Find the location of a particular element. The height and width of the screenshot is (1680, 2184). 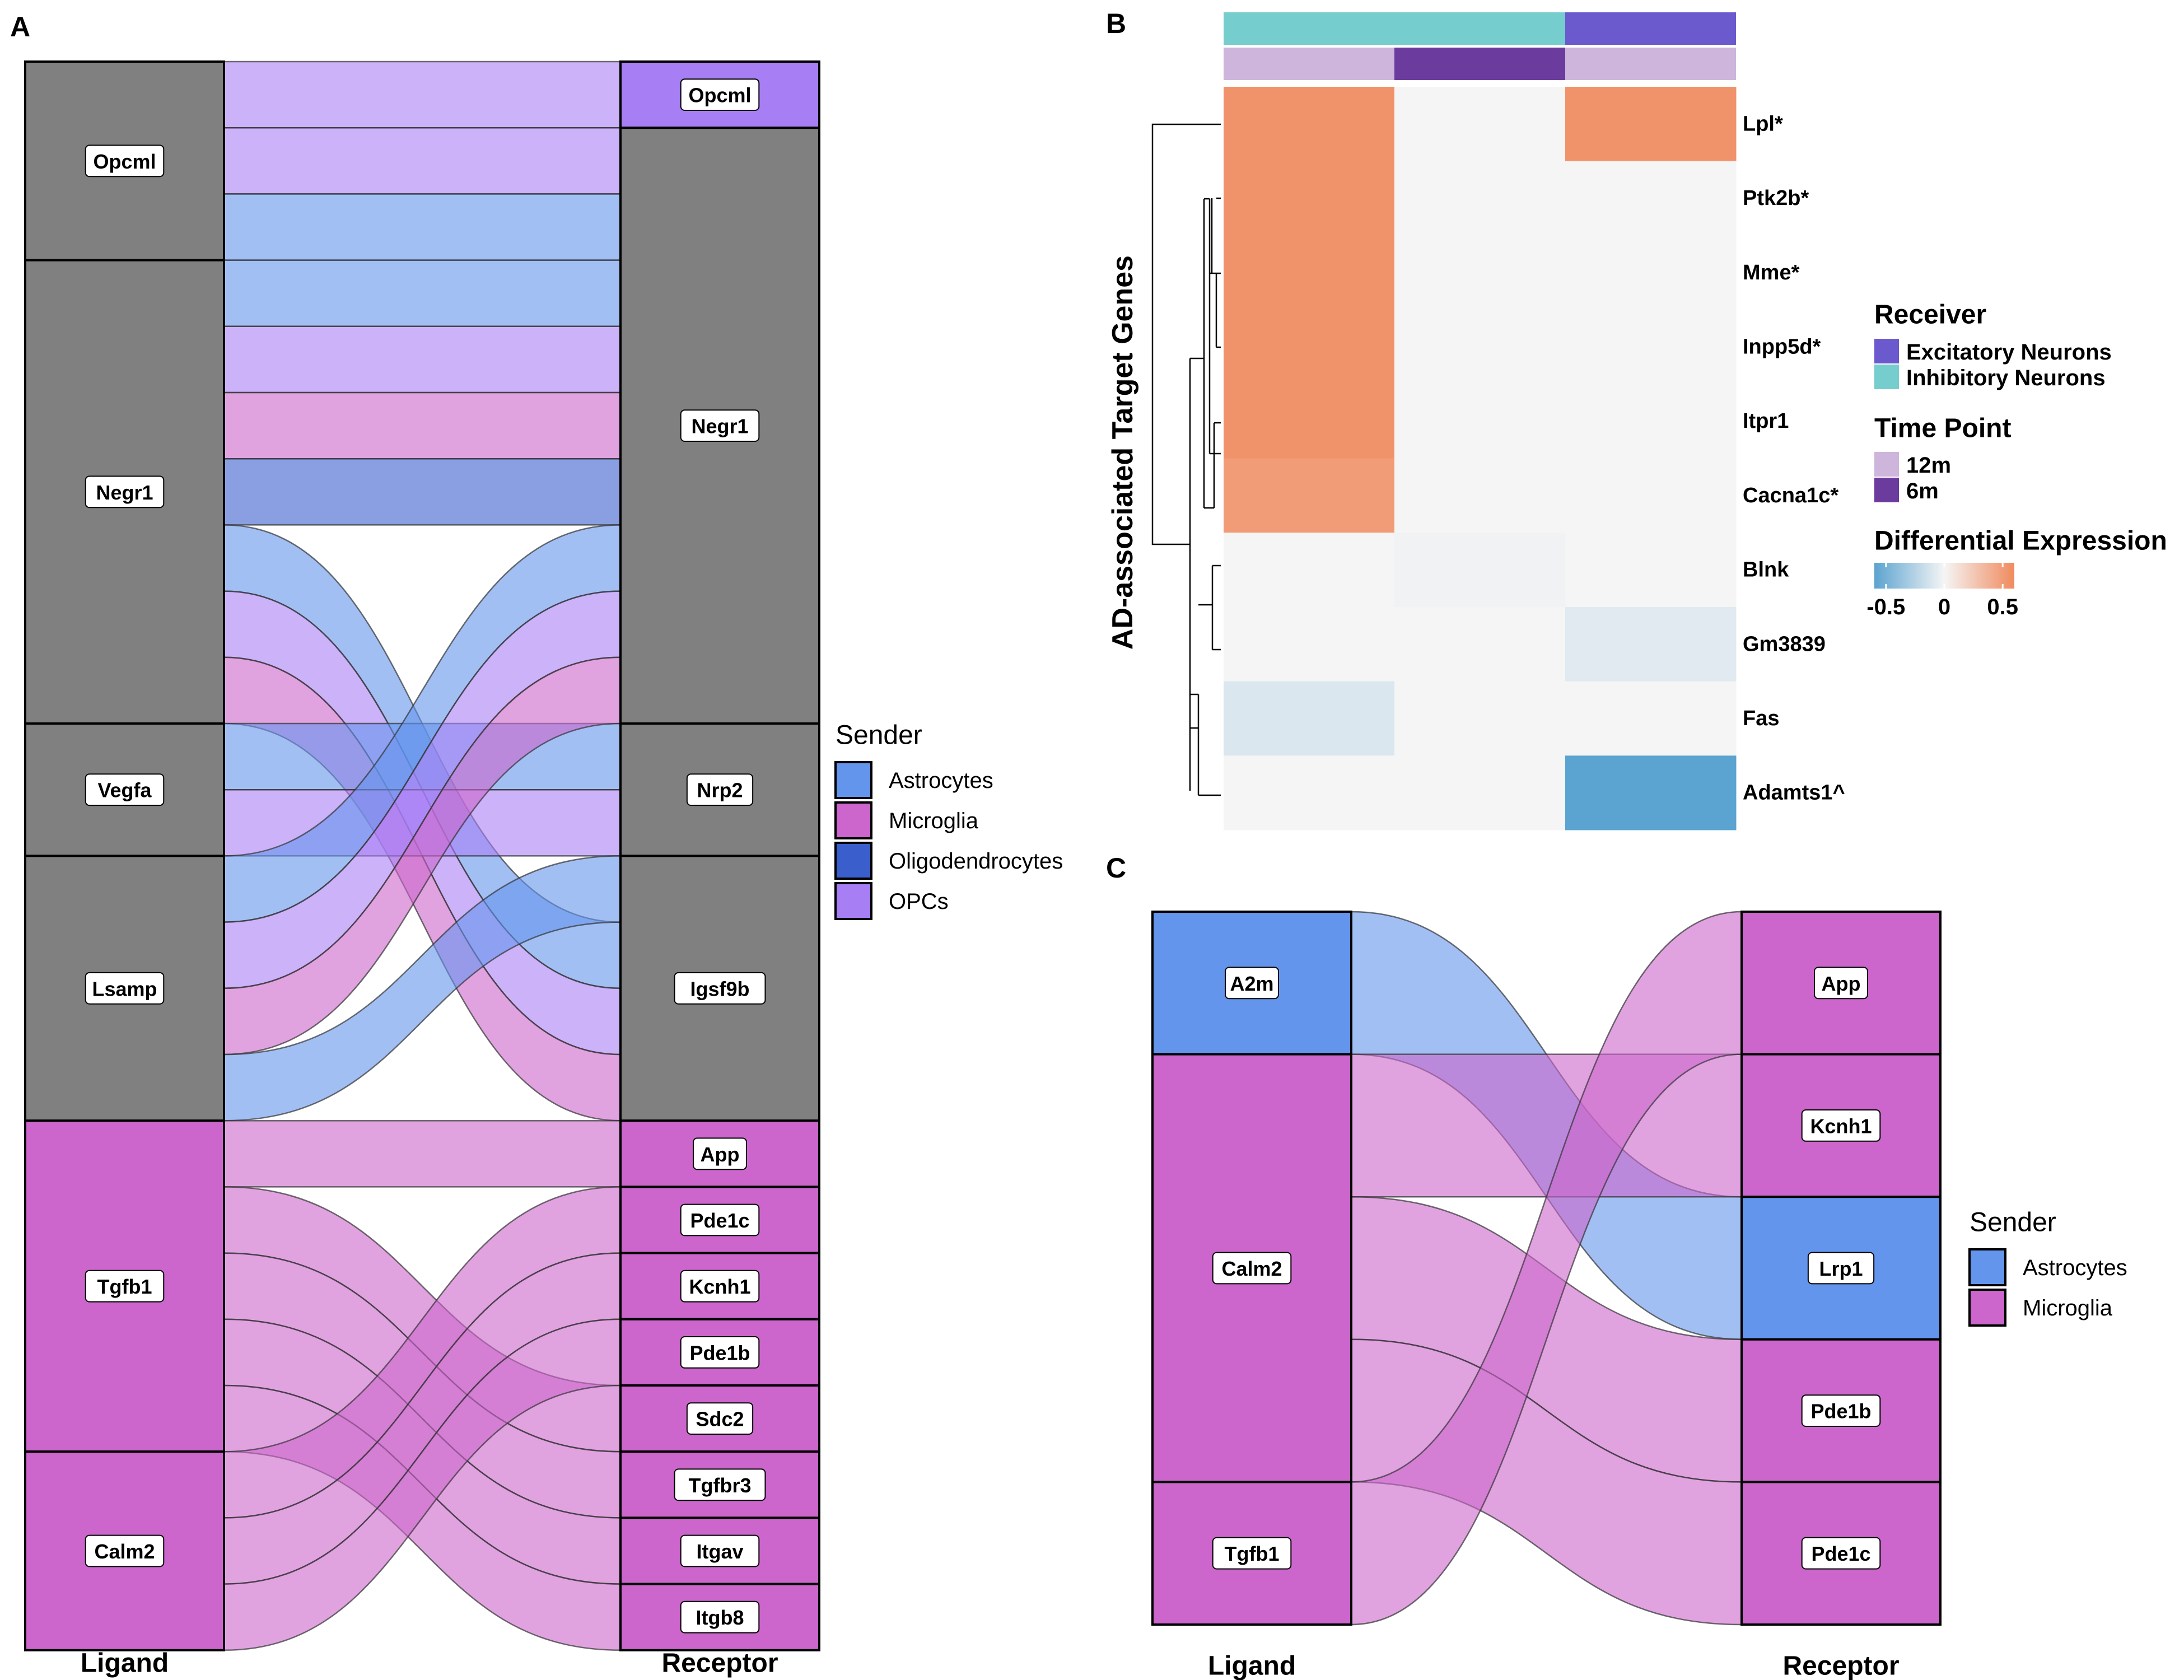

receptor-label-opcml-box is located at coordinates (720, 95).